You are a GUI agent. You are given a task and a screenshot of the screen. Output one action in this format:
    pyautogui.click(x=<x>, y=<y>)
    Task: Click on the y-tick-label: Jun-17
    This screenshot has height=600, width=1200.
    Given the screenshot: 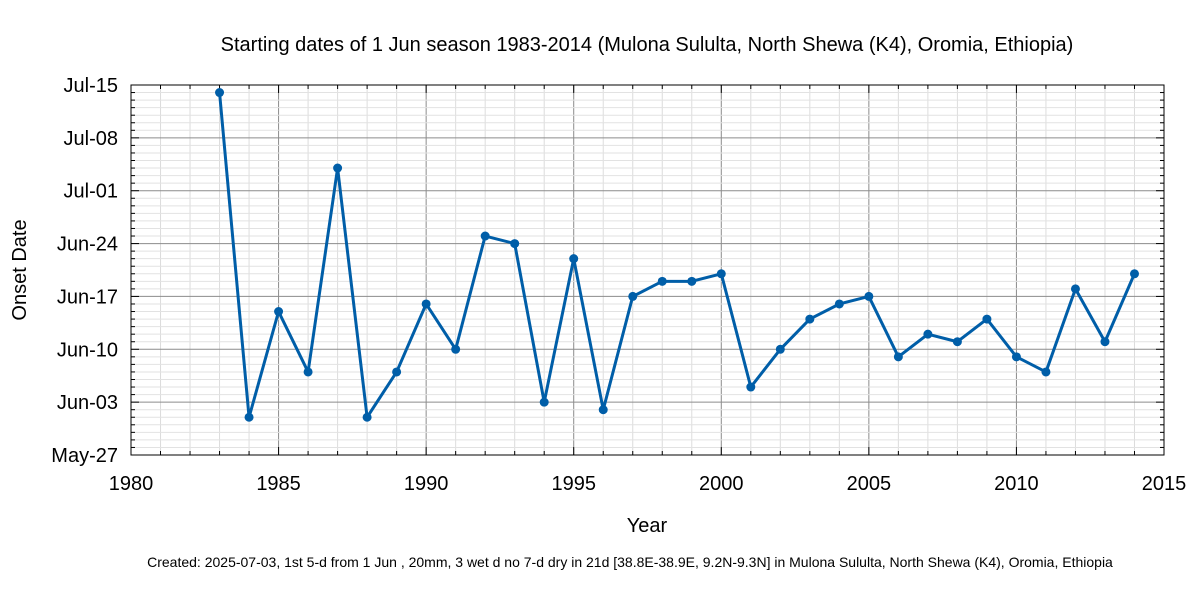 What is the action you would take?
    pyautogui.click(x=87, y=297)
    